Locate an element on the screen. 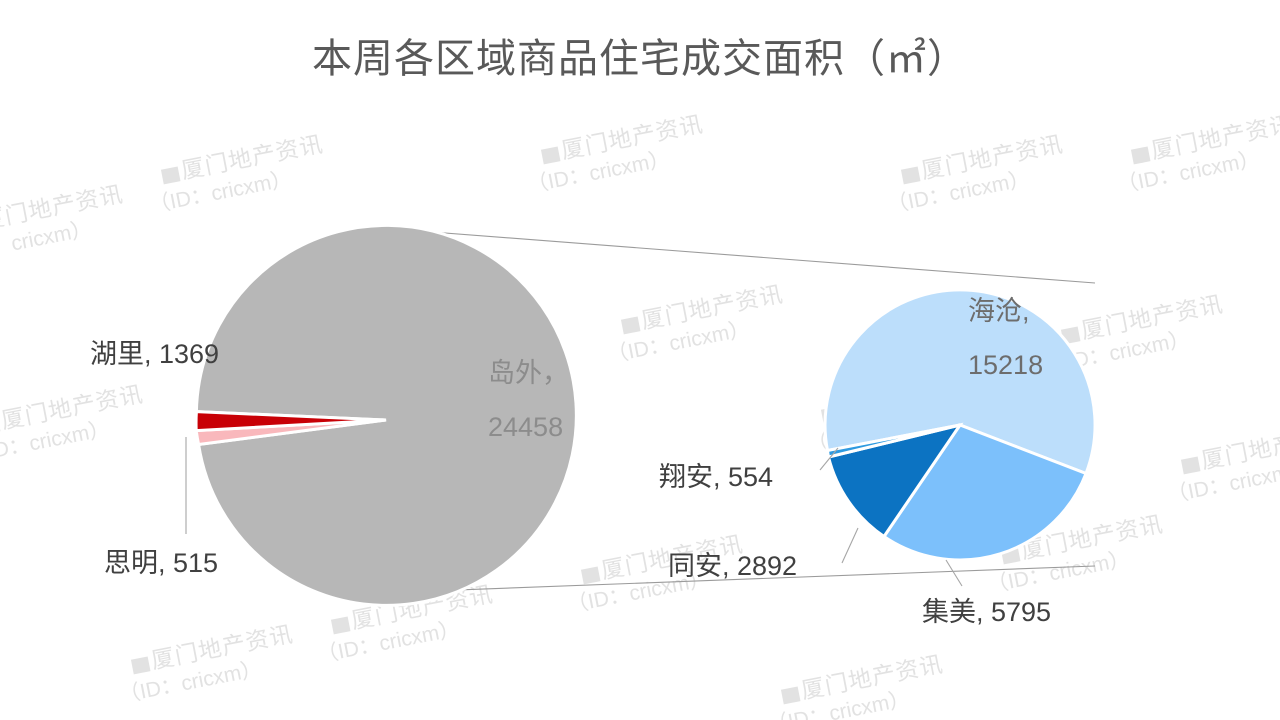 The width and height of the screenshot is (1280, 720). label-tongan: 同安, 2892 is located at coordinates (732, 566).